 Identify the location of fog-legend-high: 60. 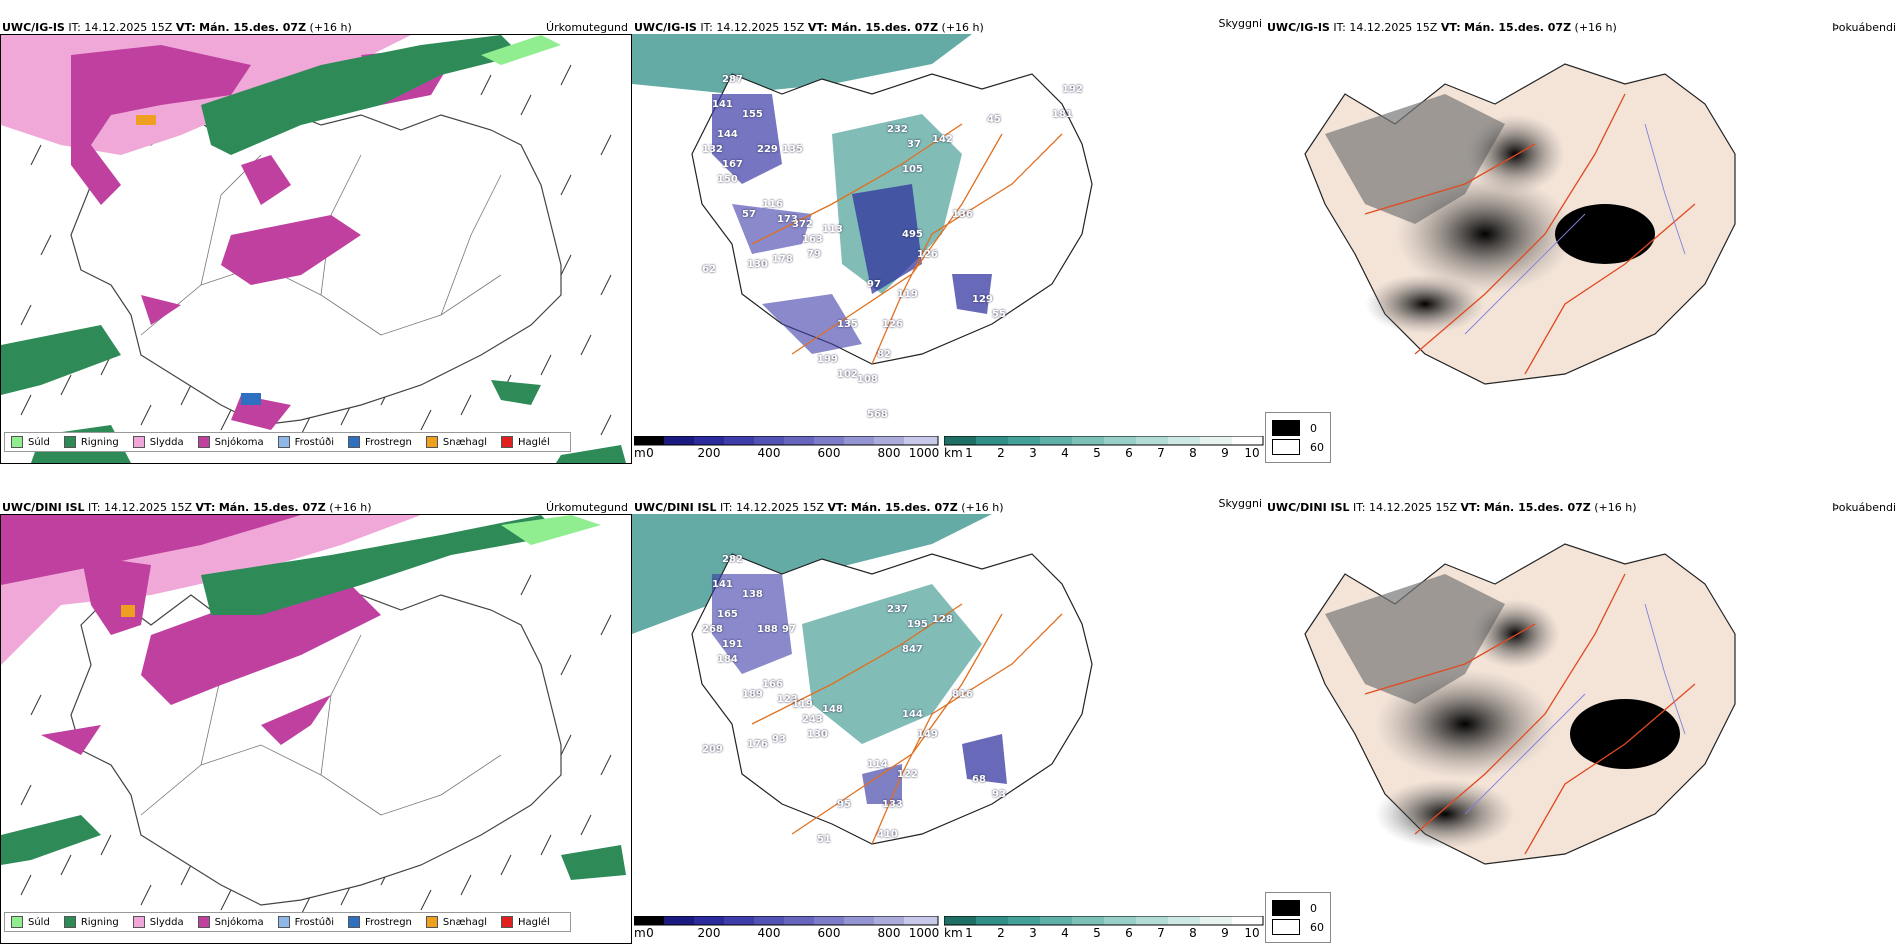
(1298, 447).